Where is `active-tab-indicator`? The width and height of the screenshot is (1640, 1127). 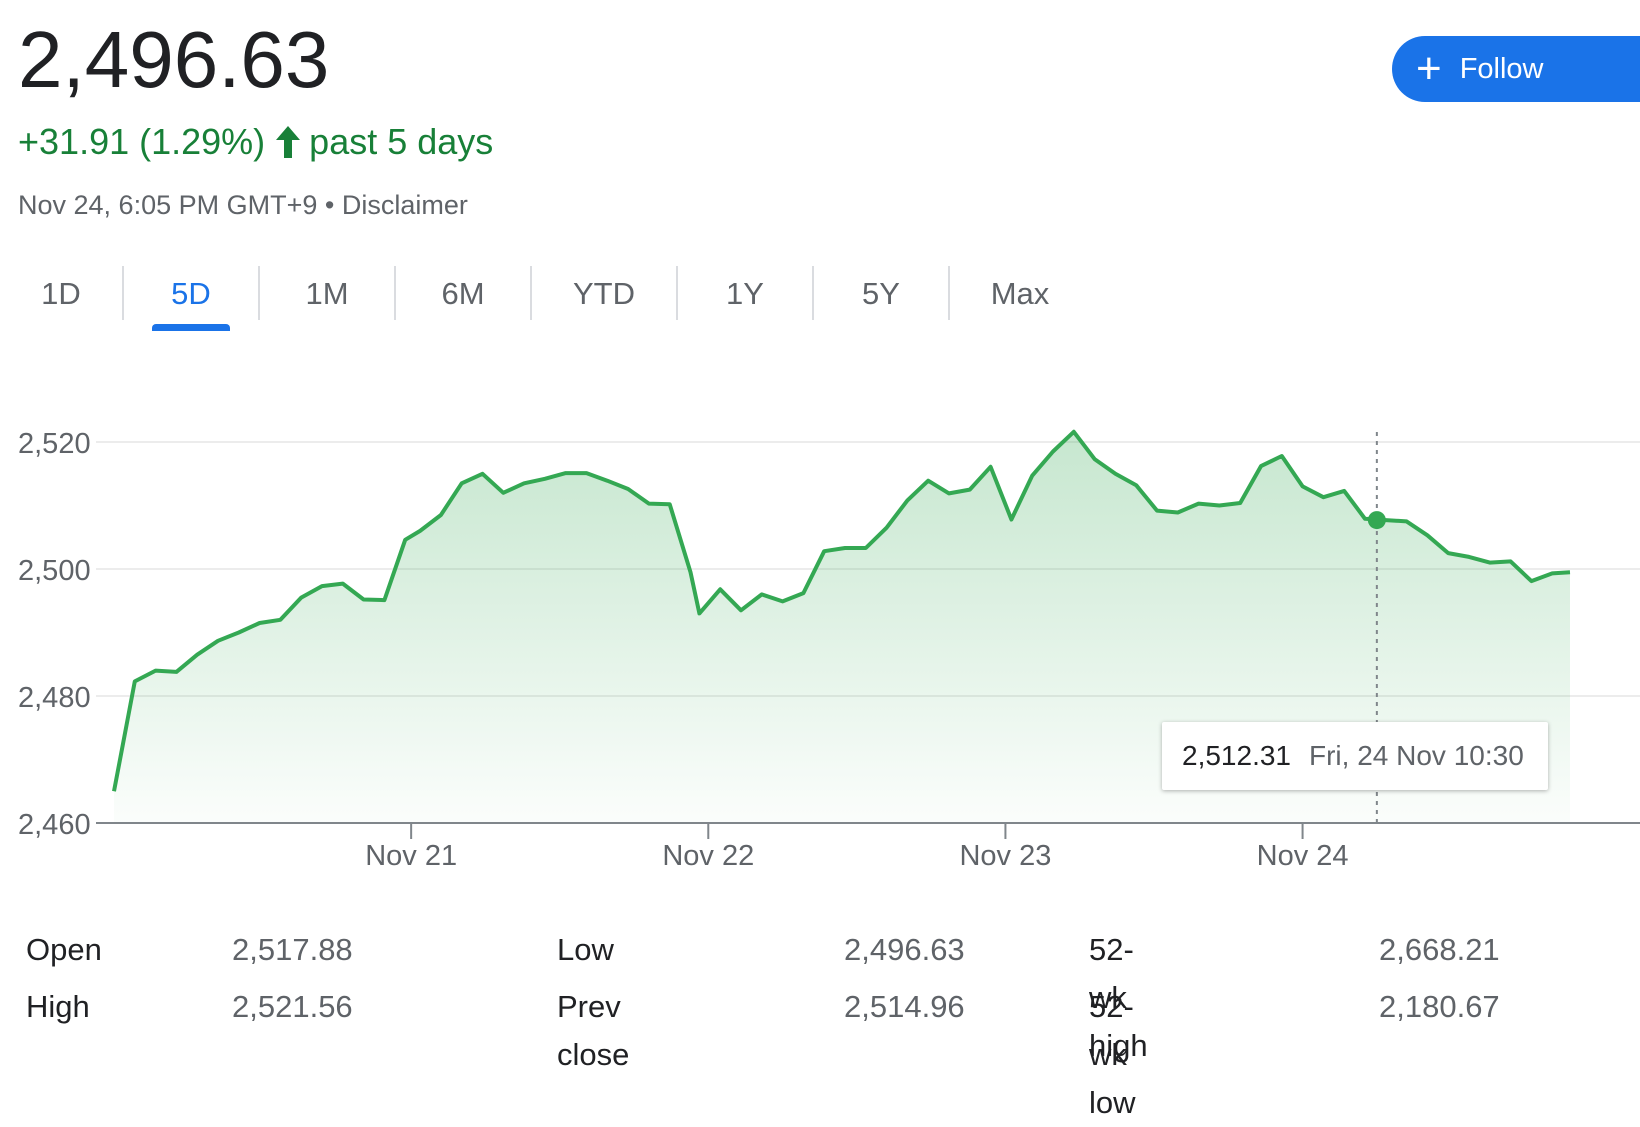
active-tab-indicator is located at coordinates (191, 327).